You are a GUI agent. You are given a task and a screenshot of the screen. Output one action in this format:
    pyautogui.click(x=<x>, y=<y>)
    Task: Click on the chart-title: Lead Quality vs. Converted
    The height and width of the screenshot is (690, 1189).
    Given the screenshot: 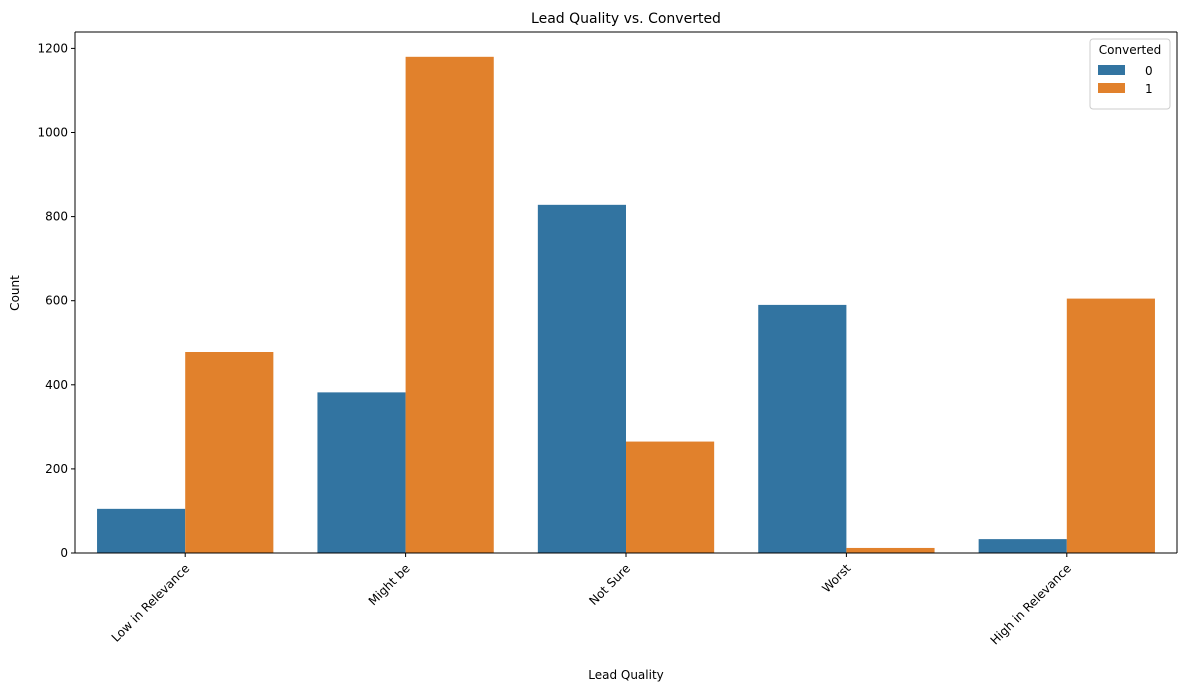 What is the action you would take?
    pyautogui.click(x=626, y=19)
    